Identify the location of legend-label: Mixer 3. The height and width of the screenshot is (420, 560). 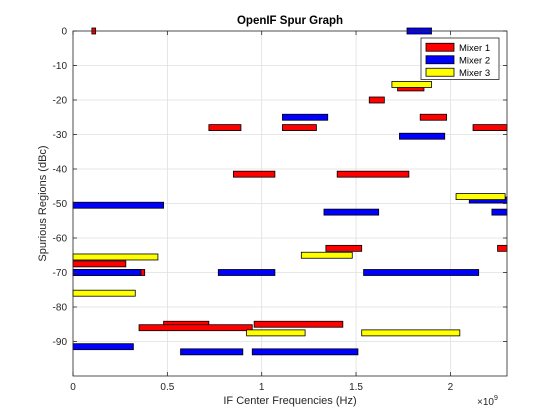
(474, 73).